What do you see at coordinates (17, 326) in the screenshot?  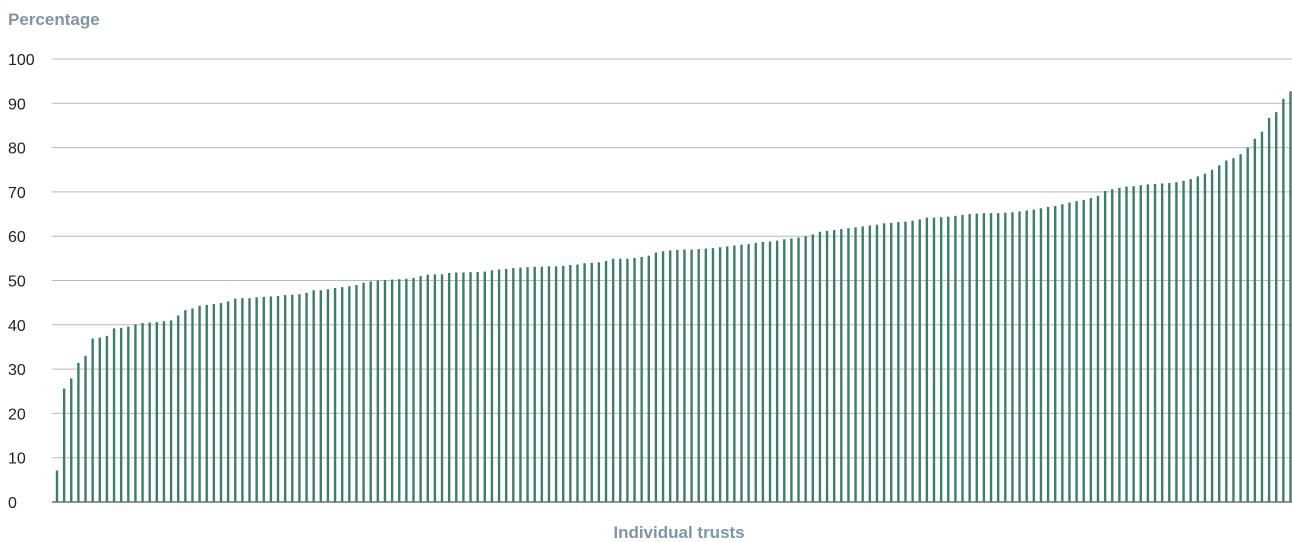 I see `y-tick-label: 40` at bounding box center [17, 326].